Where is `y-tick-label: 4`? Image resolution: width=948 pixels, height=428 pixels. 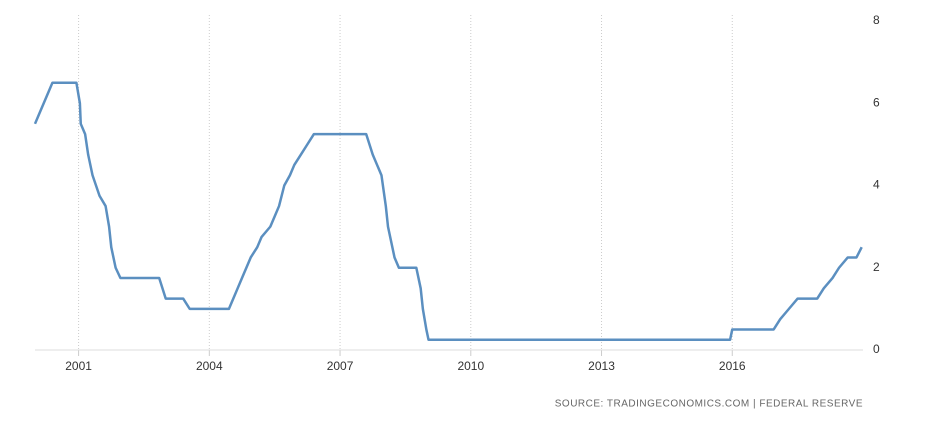
y-tick-label: 4 is located at coordinates (876, 185).